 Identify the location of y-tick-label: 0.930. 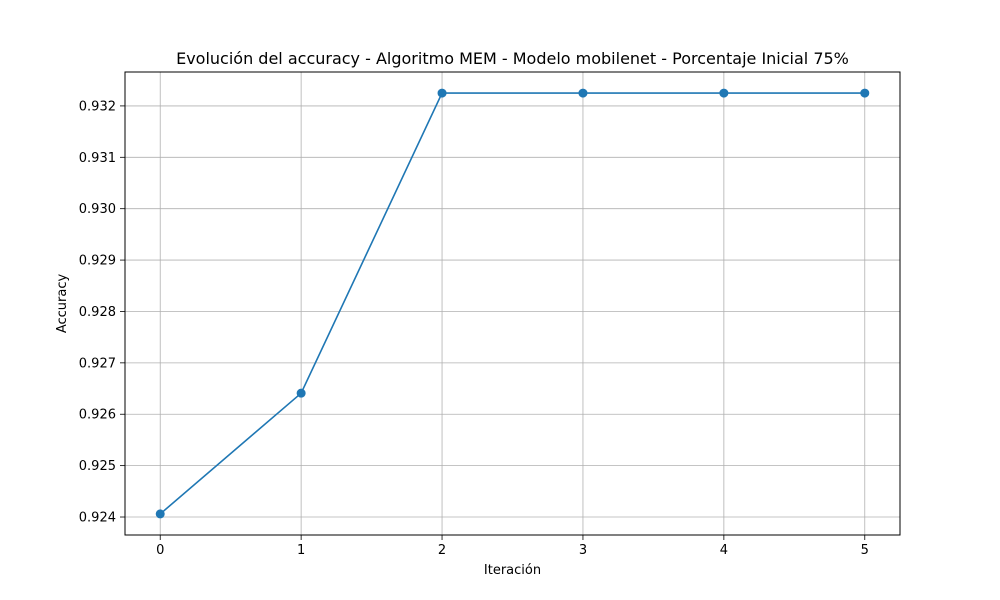
(97, 209).